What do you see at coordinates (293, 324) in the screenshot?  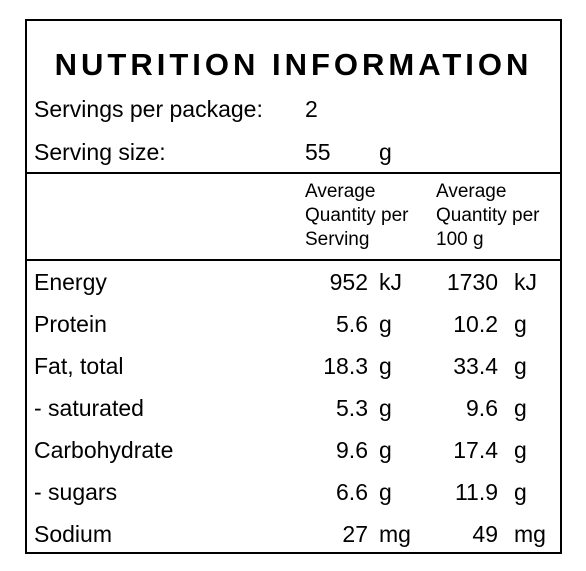 I see `nutrient-row-protein: Protein 5.6 g 10.2 g` at bounding box center [293, 324].